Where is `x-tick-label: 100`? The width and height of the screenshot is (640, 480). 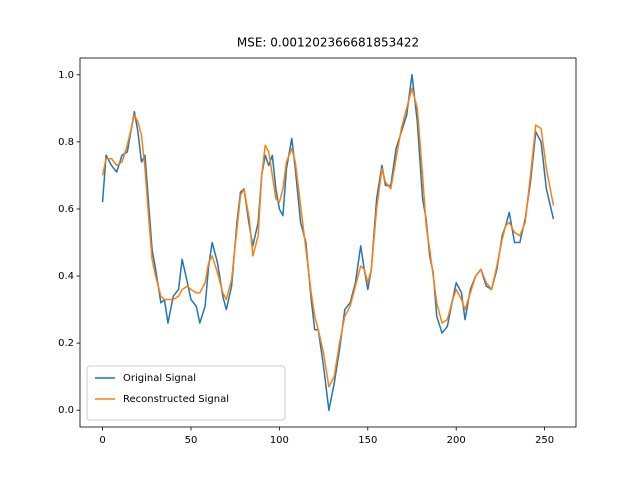
x-tick-label: 100 is located at coordinates (279, 440).